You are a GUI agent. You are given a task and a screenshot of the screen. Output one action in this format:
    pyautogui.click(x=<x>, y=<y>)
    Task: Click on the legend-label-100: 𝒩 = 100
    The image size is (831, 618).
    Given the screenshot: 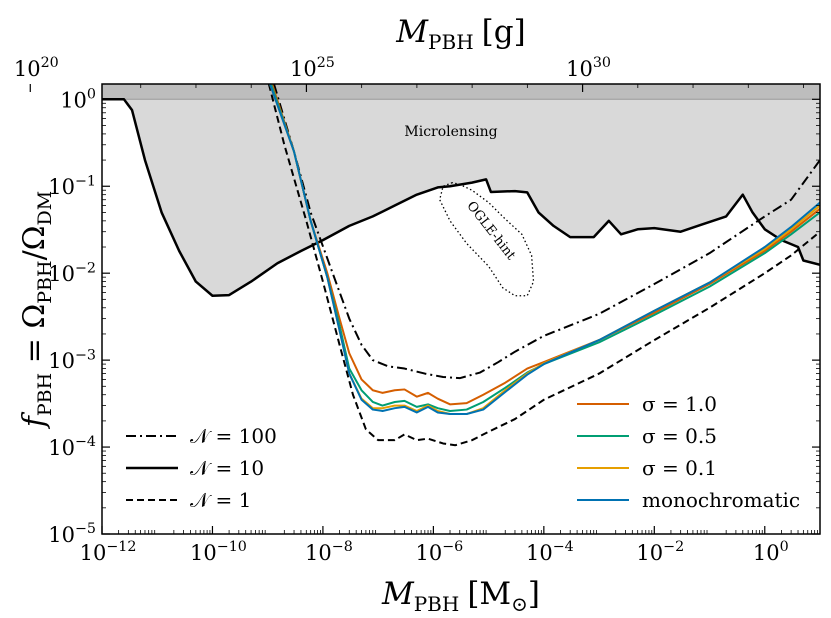 What is the action you would take?
    pyautogui.click(x=233, y=436)
    